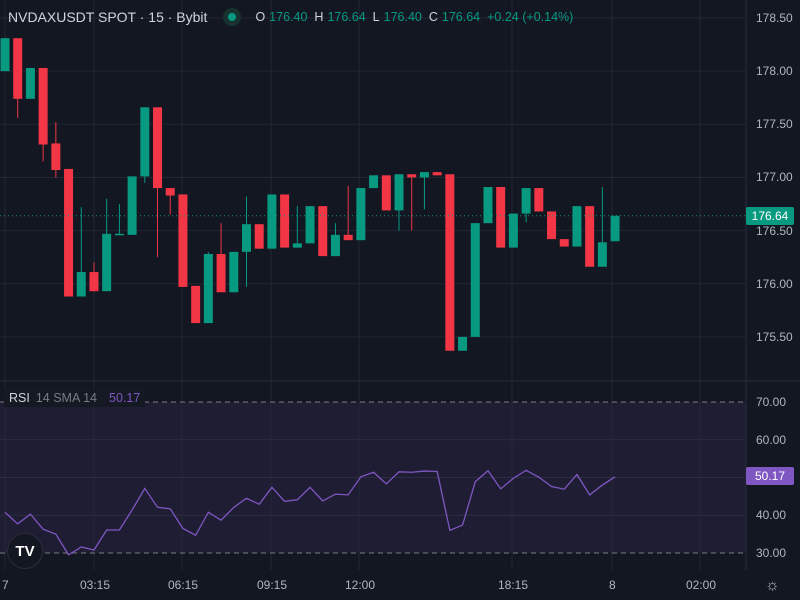 This screenshot has width=800, height=600. Describe the element at coordinates (95, 585) in the screenshot. I see `time-tick-label: 03:15` at that location.